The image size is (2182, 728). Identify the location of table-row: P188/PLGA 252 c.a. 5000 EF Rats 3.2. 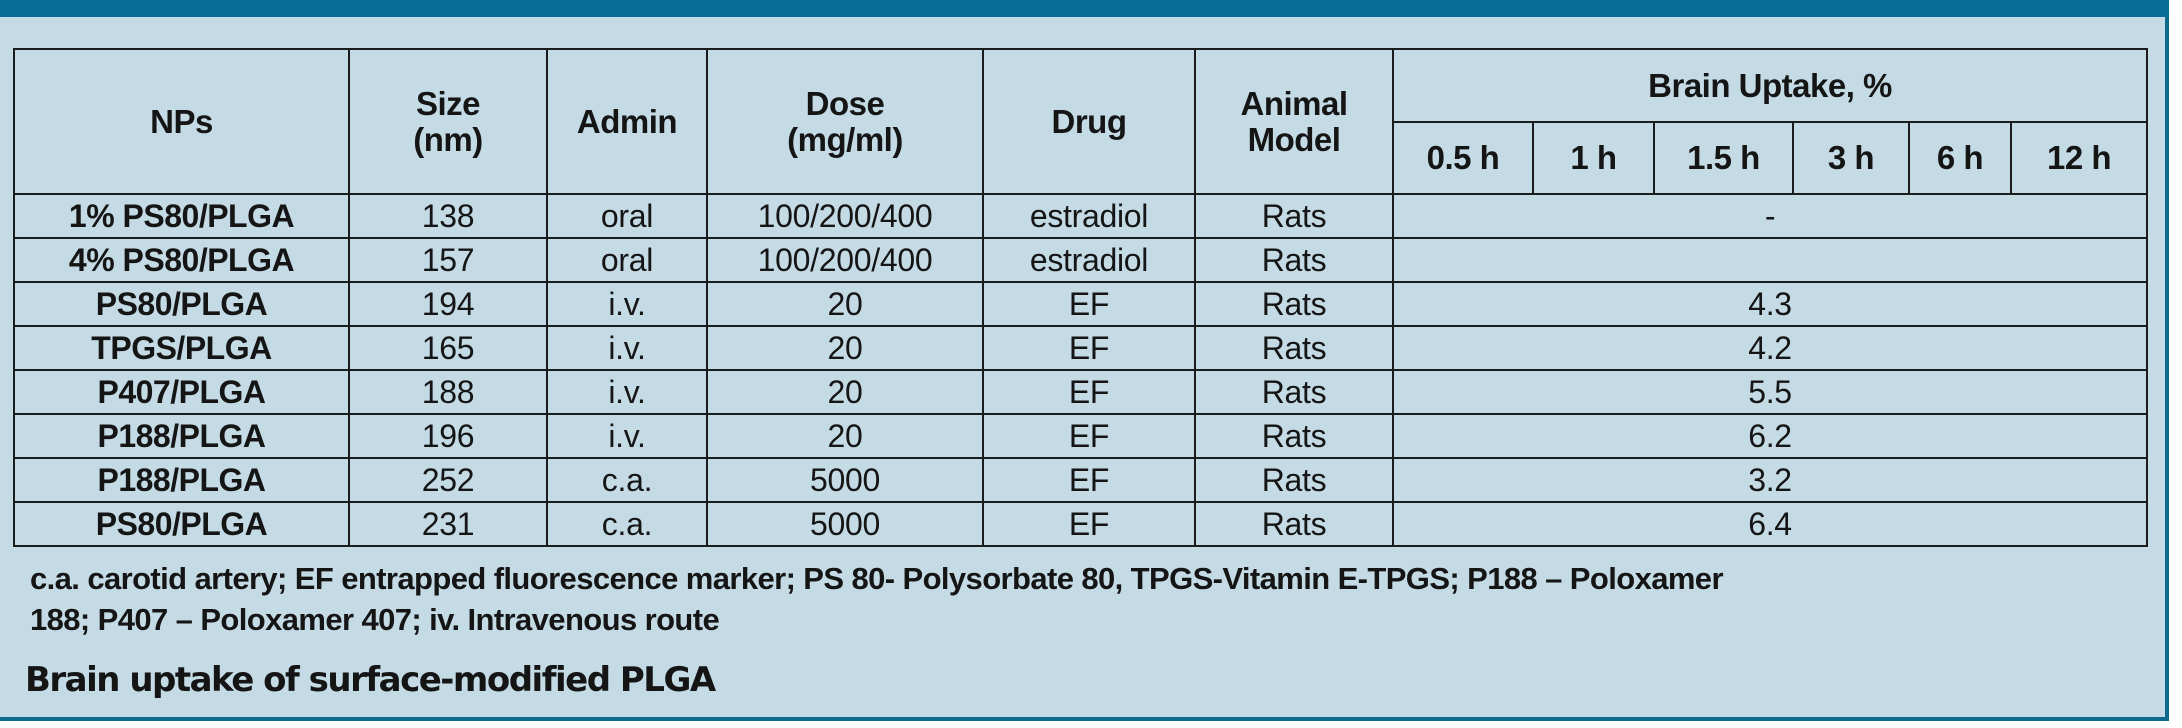
(1081, 480).